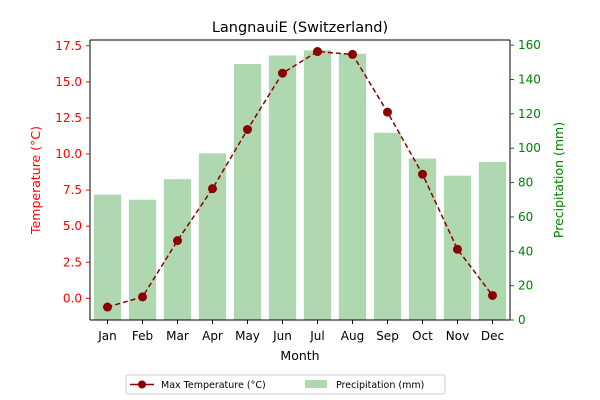  Describe the element at coordinates (529, 80) in the screenshot. I see `right-tick-label: 140` at that location.